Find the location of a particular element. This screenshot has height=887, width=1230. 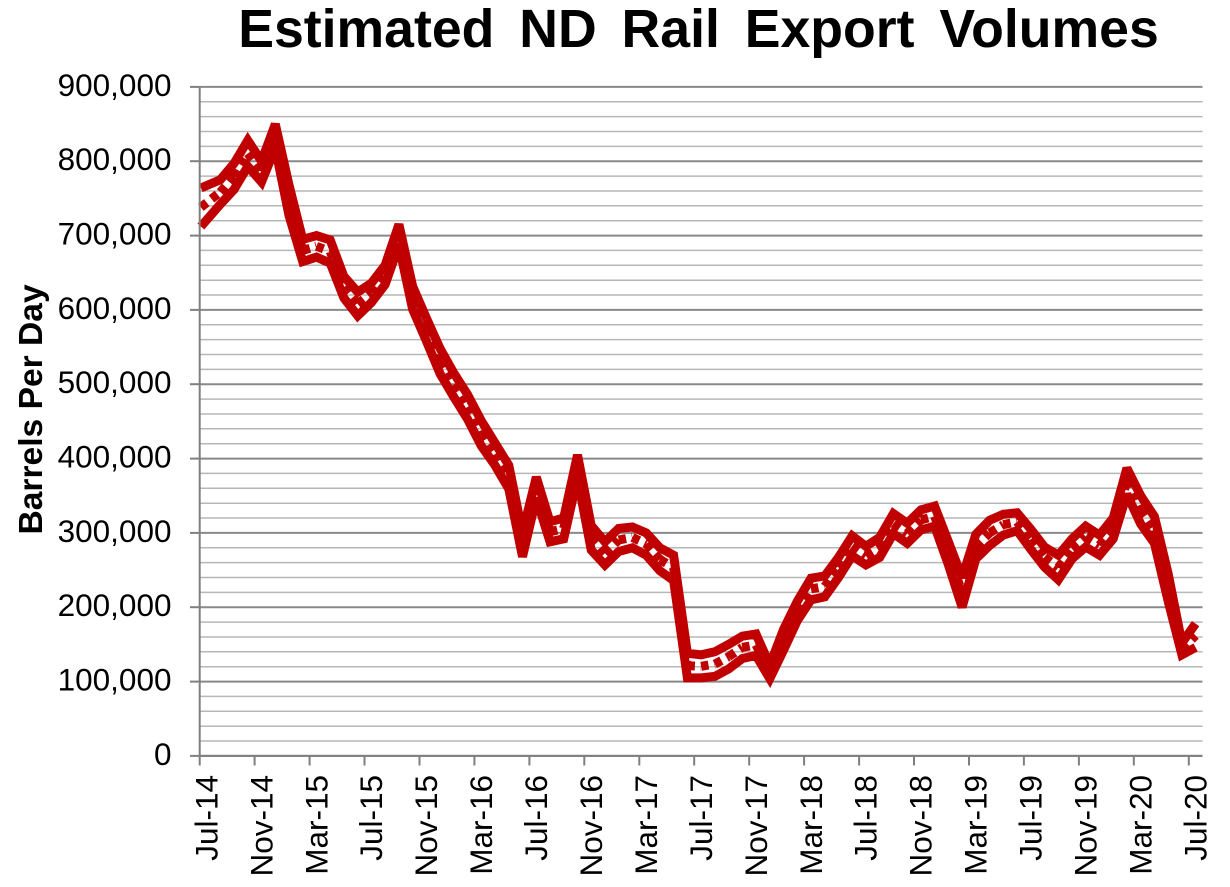

svg-text: Nov-15 is located at coordinates (426, 826).